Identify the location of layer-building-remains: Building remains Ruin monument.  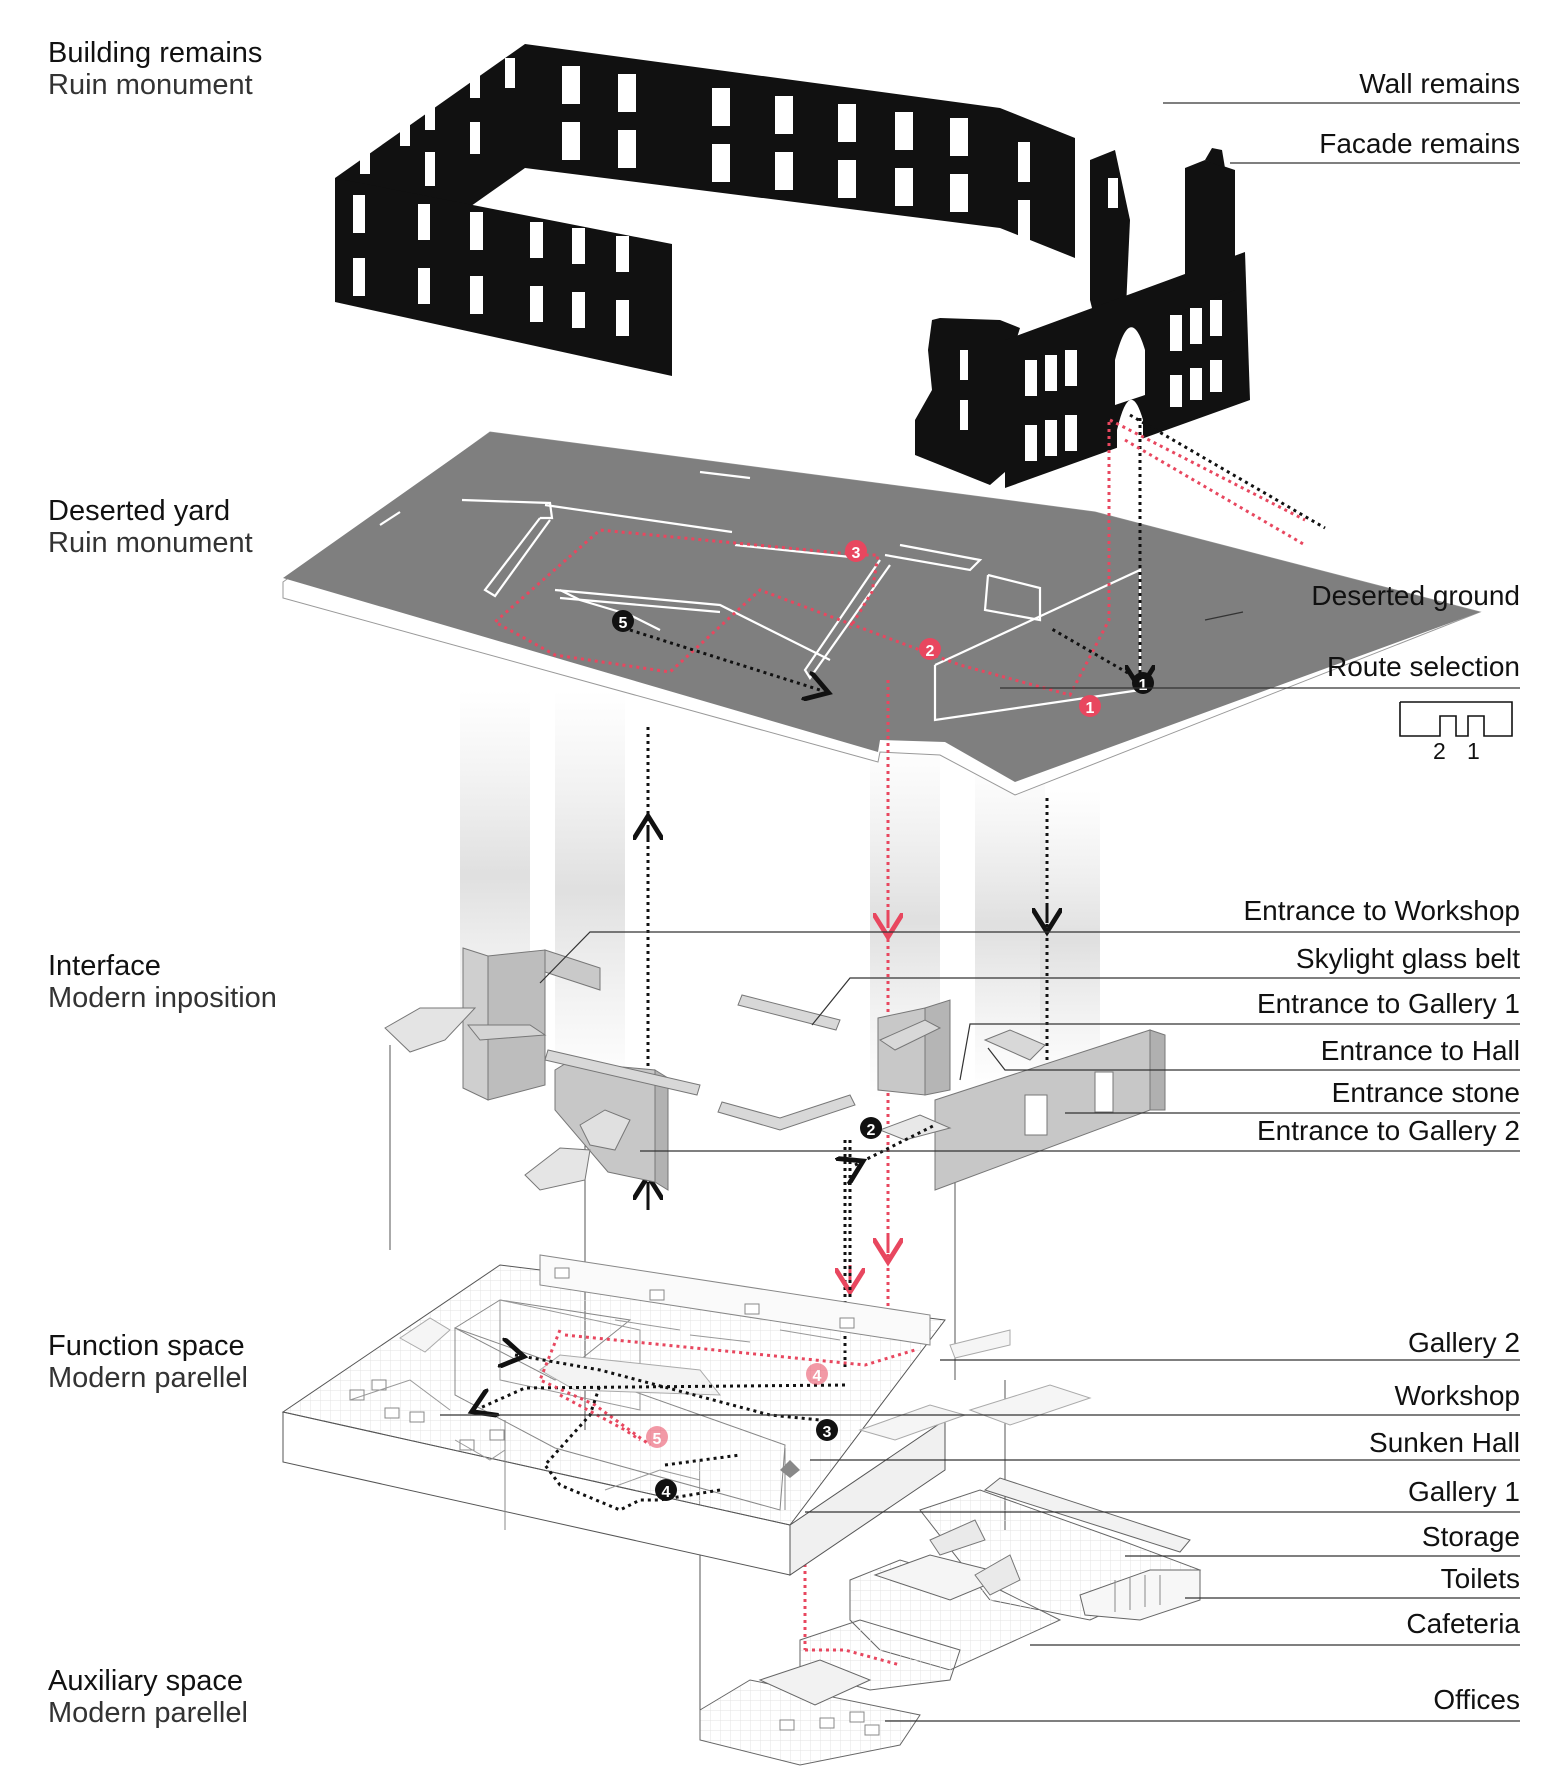
(155, 69).